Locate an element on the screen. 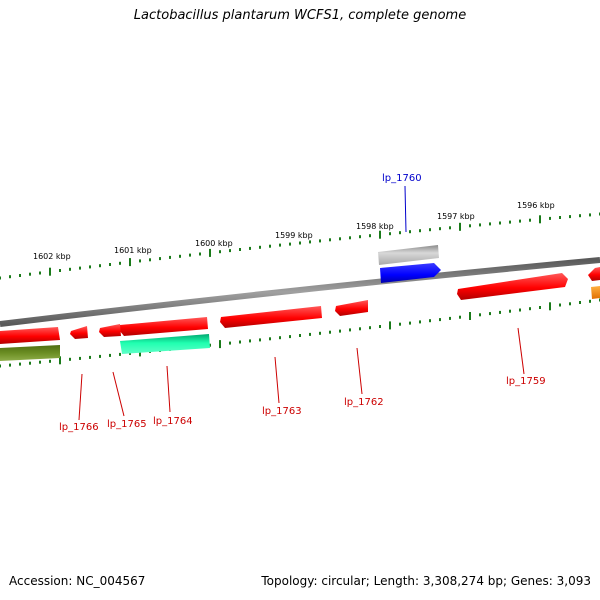  upper-tick-ring is located at coordinates (300, 246).